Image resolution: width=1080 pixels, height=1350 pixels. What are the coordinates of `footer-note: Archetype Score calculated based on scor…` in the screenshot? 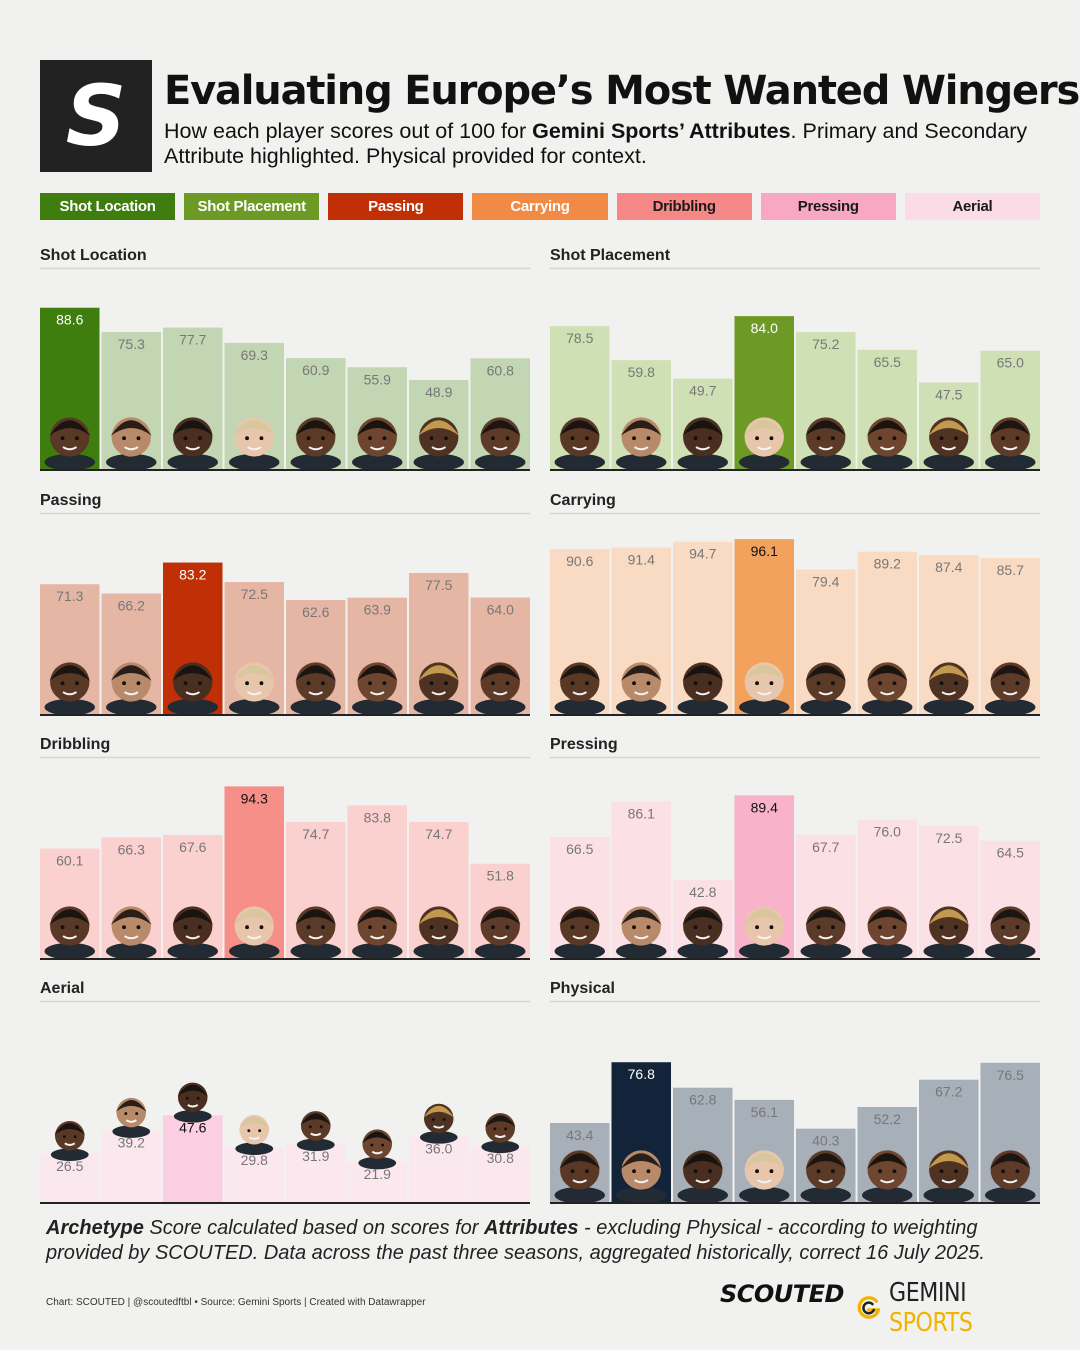 It's located at (546, 1241).